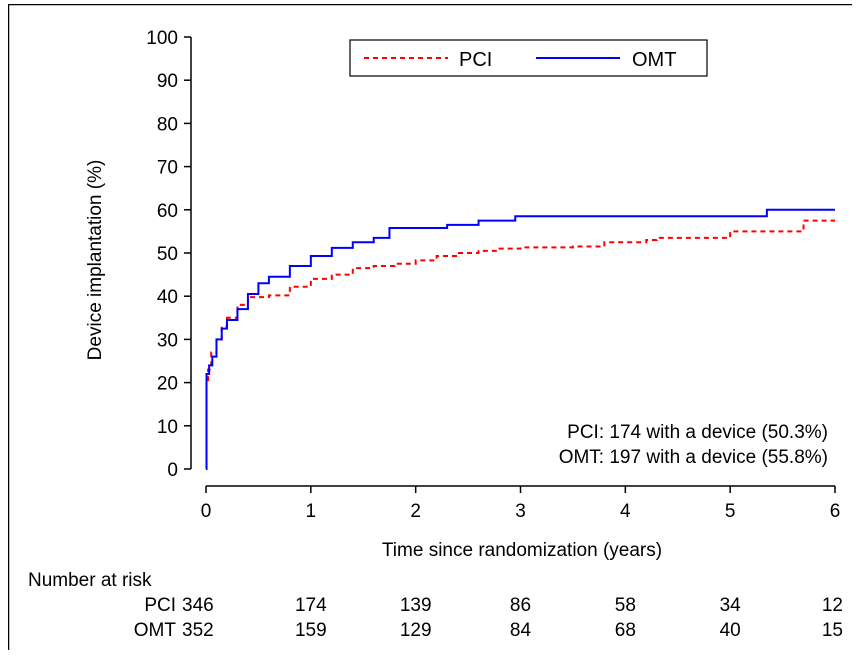 The height and width of the screenshot is (655, 860). I want to click on annotation-pci: PCI: 174 with a device (50.3%), so click(697, 432).